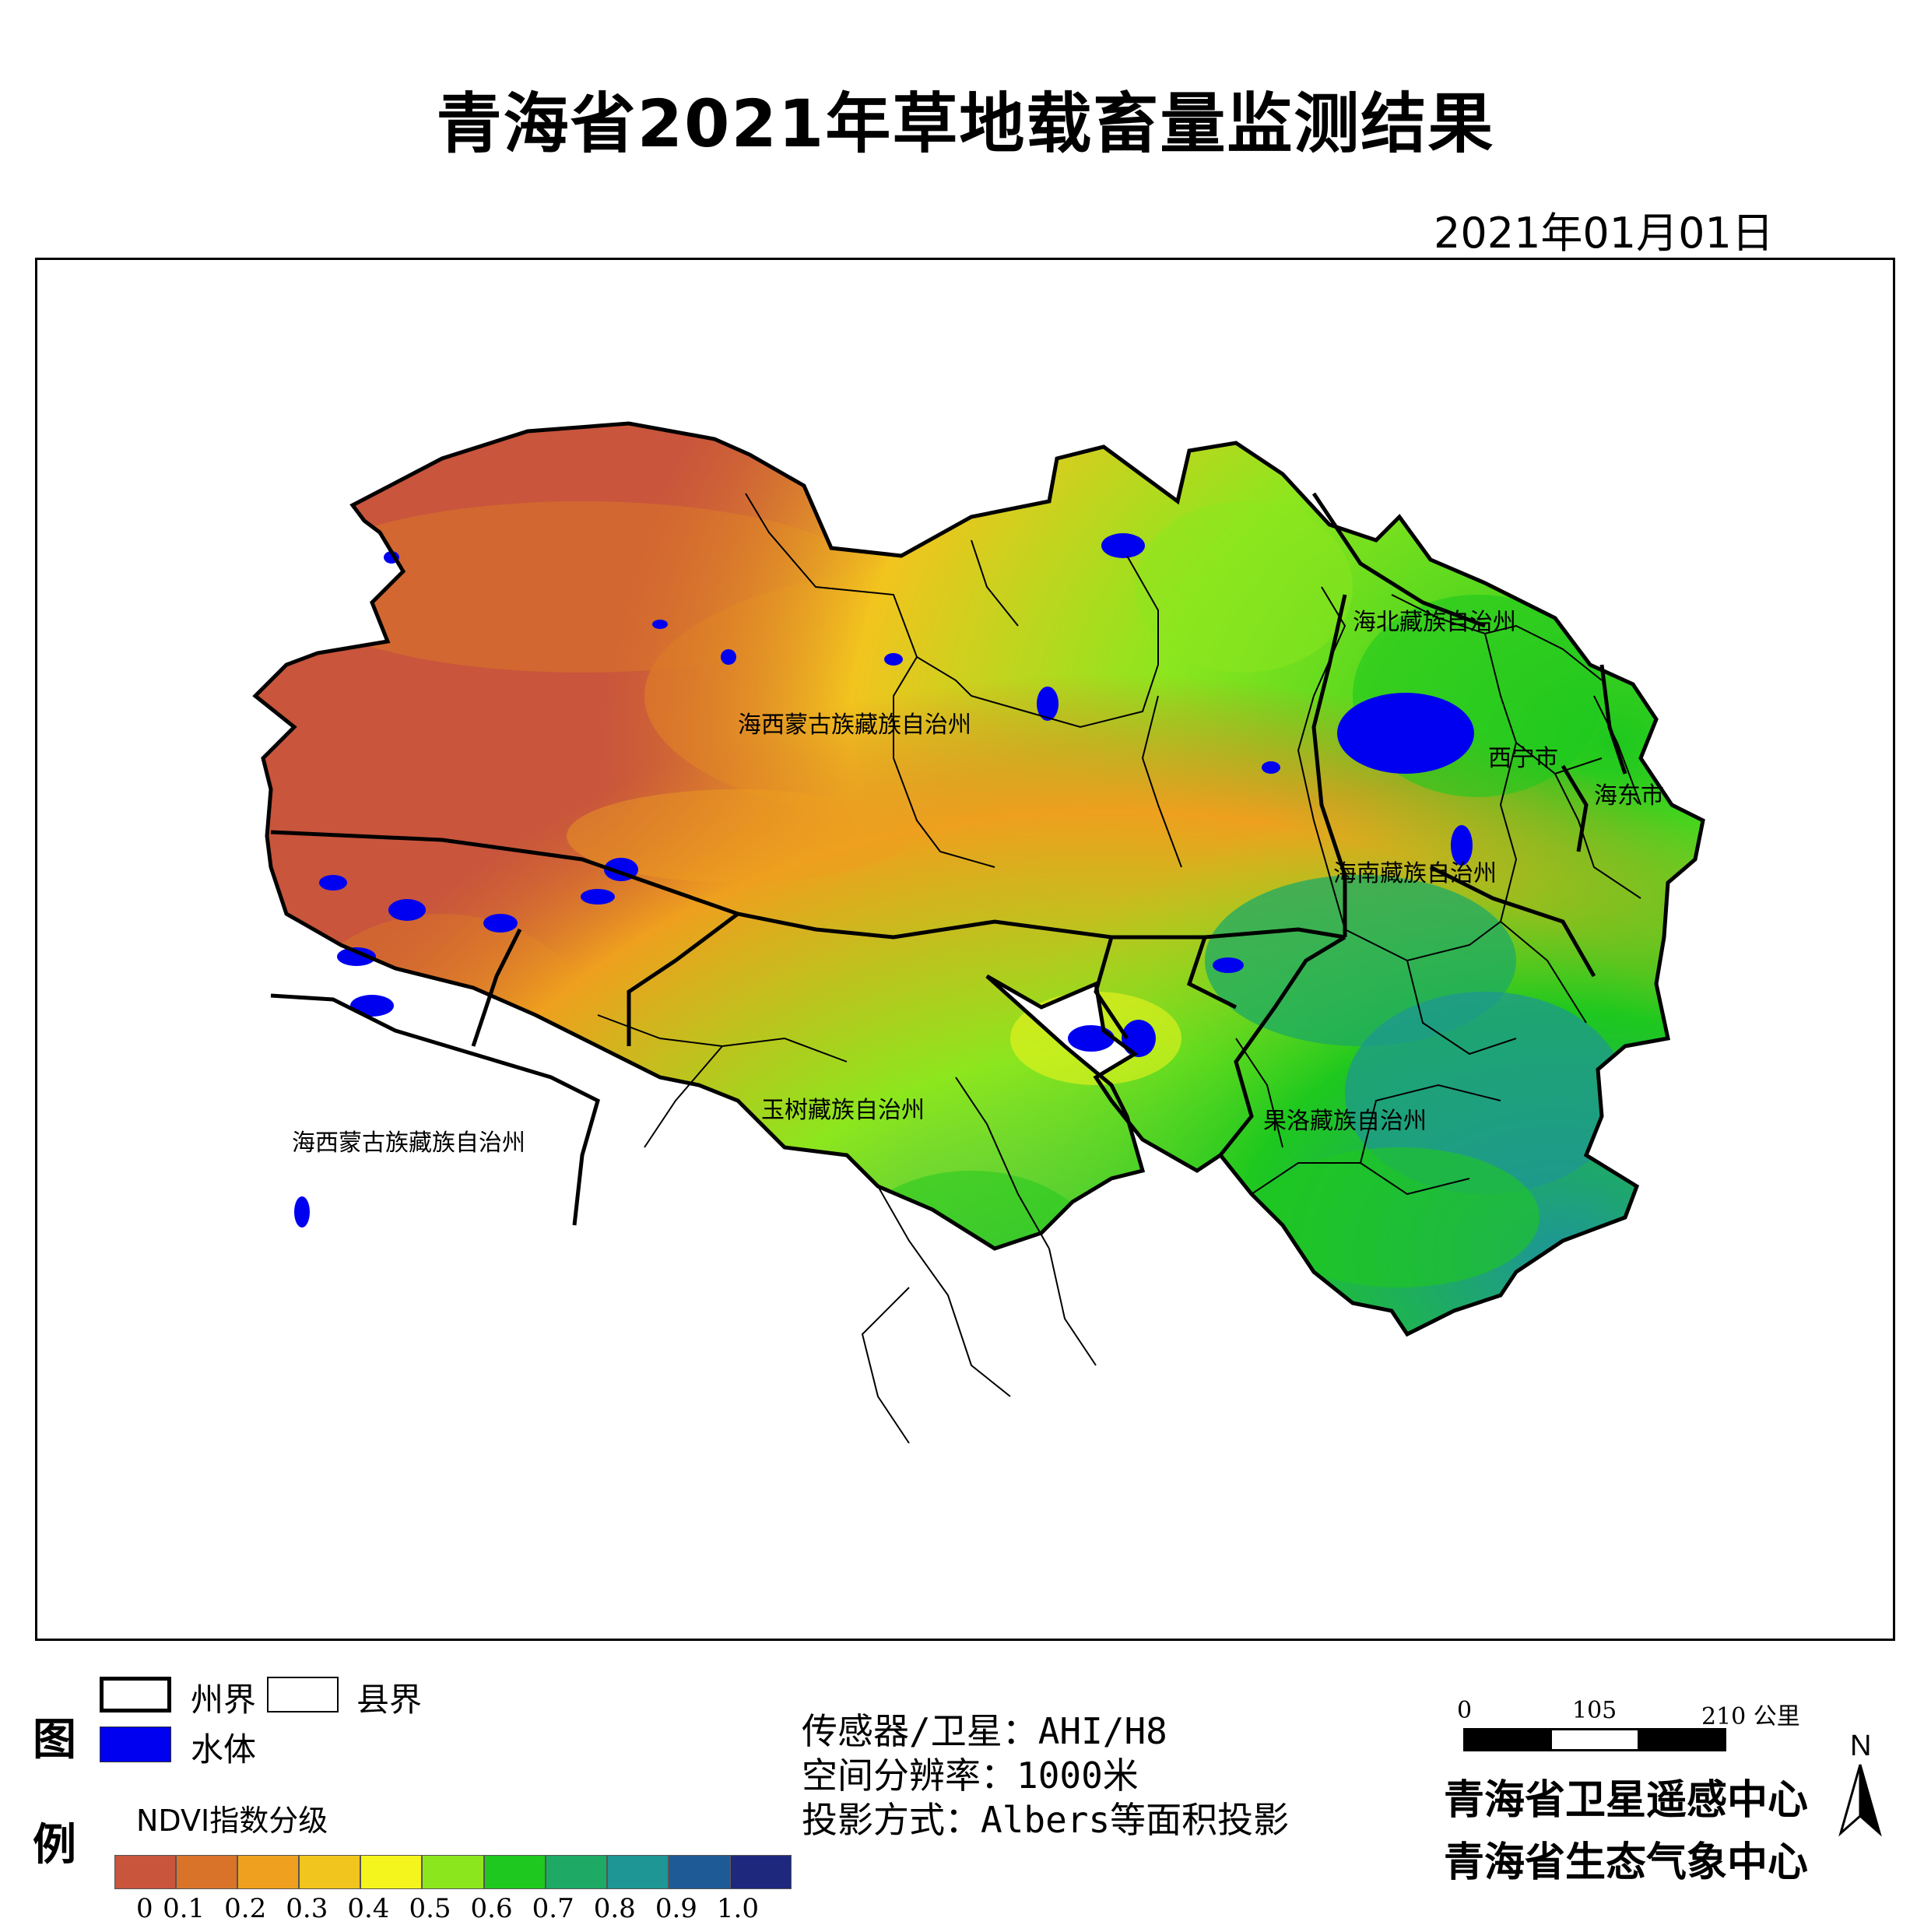  I want to click on ndvi-tick-label: 0.2, so click(246, 1908).